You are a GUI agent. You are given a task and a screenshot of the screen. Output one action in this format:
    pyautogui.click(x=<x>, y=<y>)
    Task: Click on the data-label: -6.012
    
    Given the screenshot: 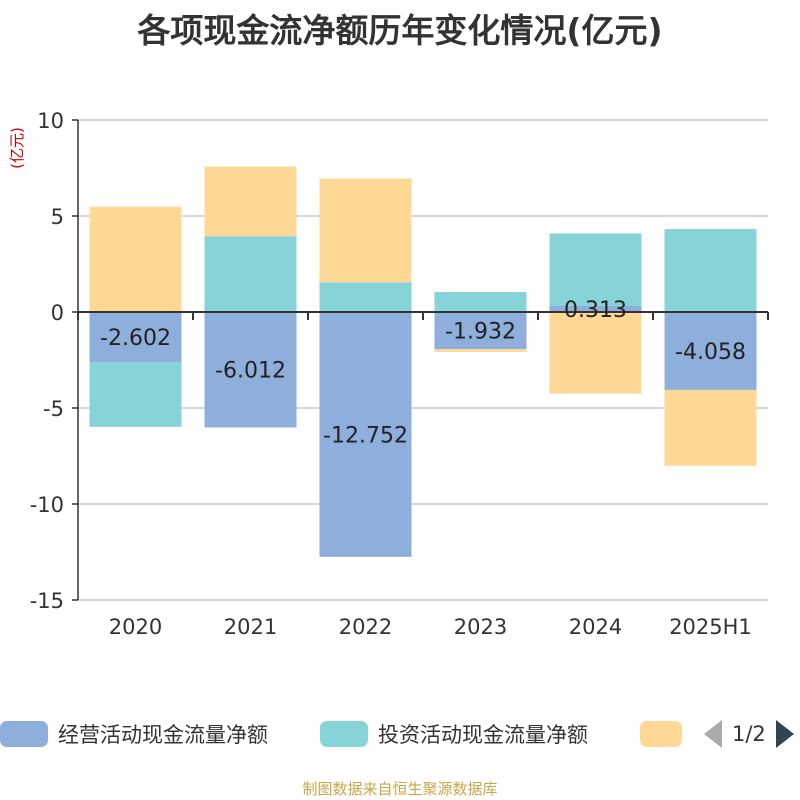 What is the action you would take?
    pyautogui.click(x=250, y=371)
    